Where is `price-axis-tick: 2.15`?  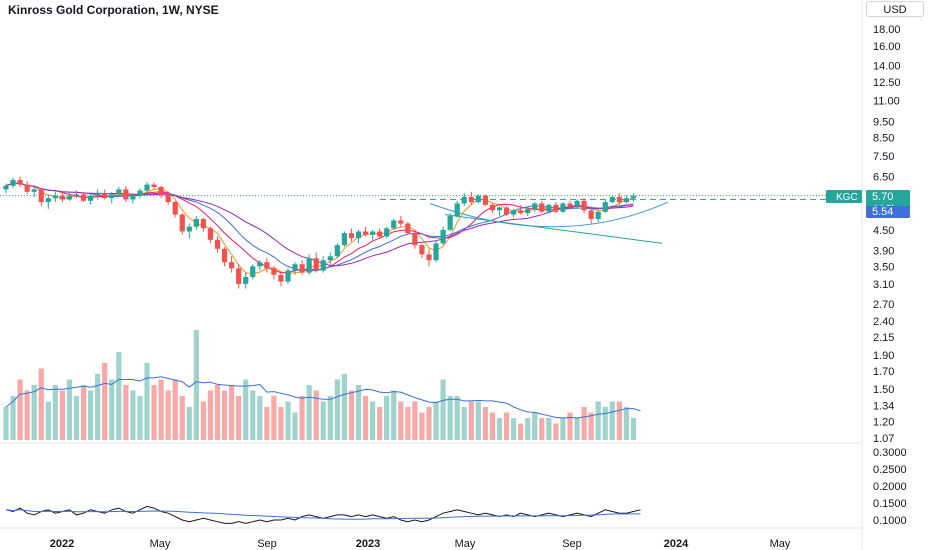
price-axis-tick: 2.15 is located at coordinates (883, 338).